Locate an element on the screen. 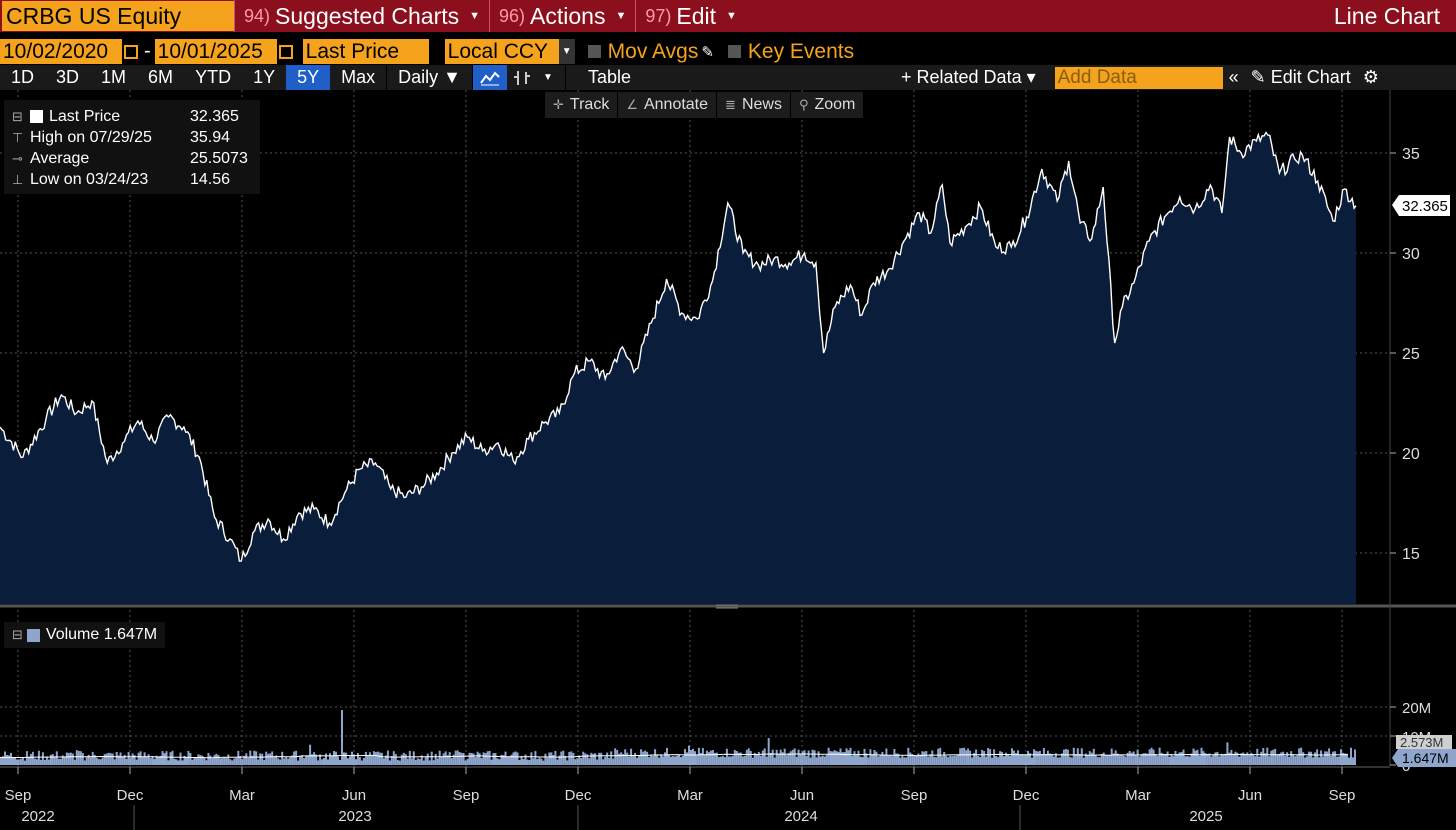  add-data-input: Add Data is located at coordinates (1138, 77).